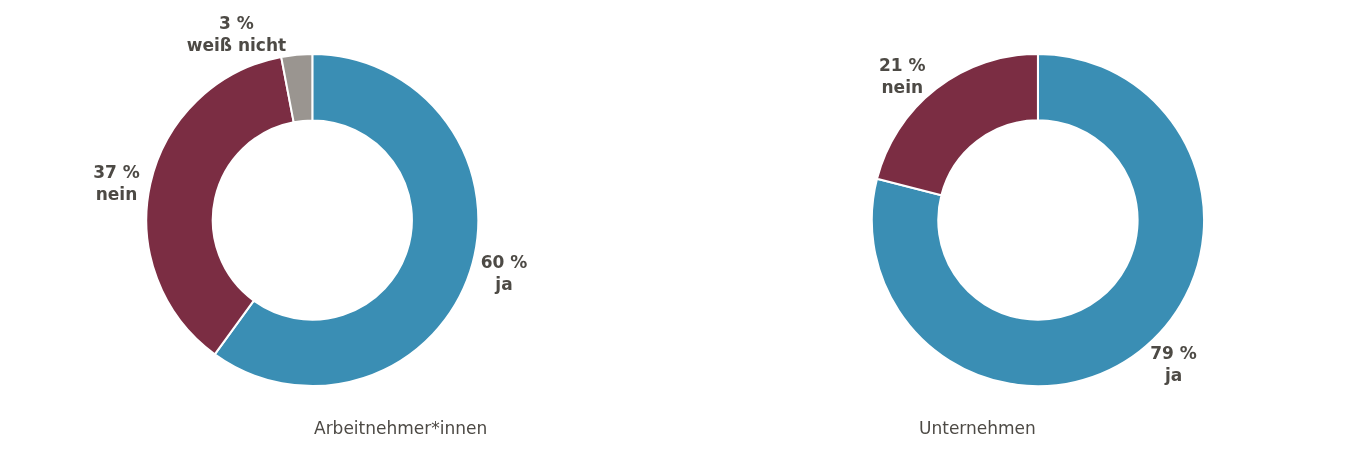  Describe the element at coordinates (504, 262) in the screenshot. I see `data-label: 60 %` at that location.